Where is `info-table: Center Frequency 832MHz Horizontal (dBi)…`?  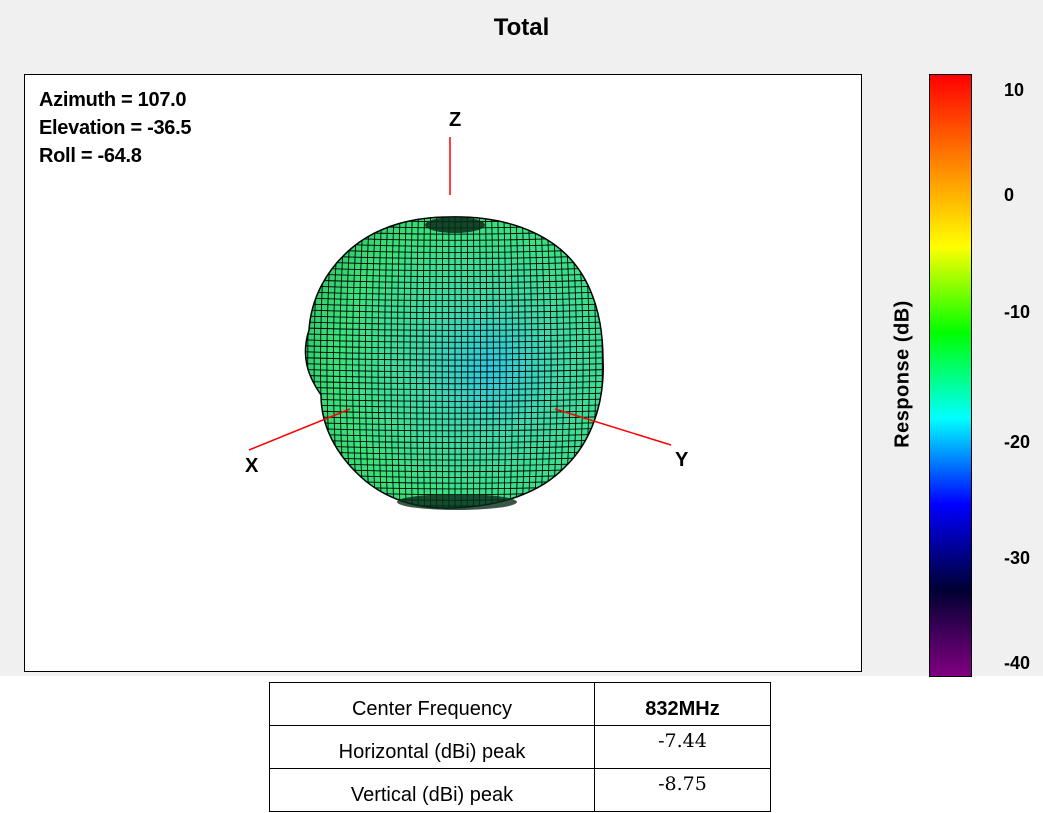
info-table: Center Frequency 832MHz Horizontal (dBi)… is located at coordinates (520, 747).